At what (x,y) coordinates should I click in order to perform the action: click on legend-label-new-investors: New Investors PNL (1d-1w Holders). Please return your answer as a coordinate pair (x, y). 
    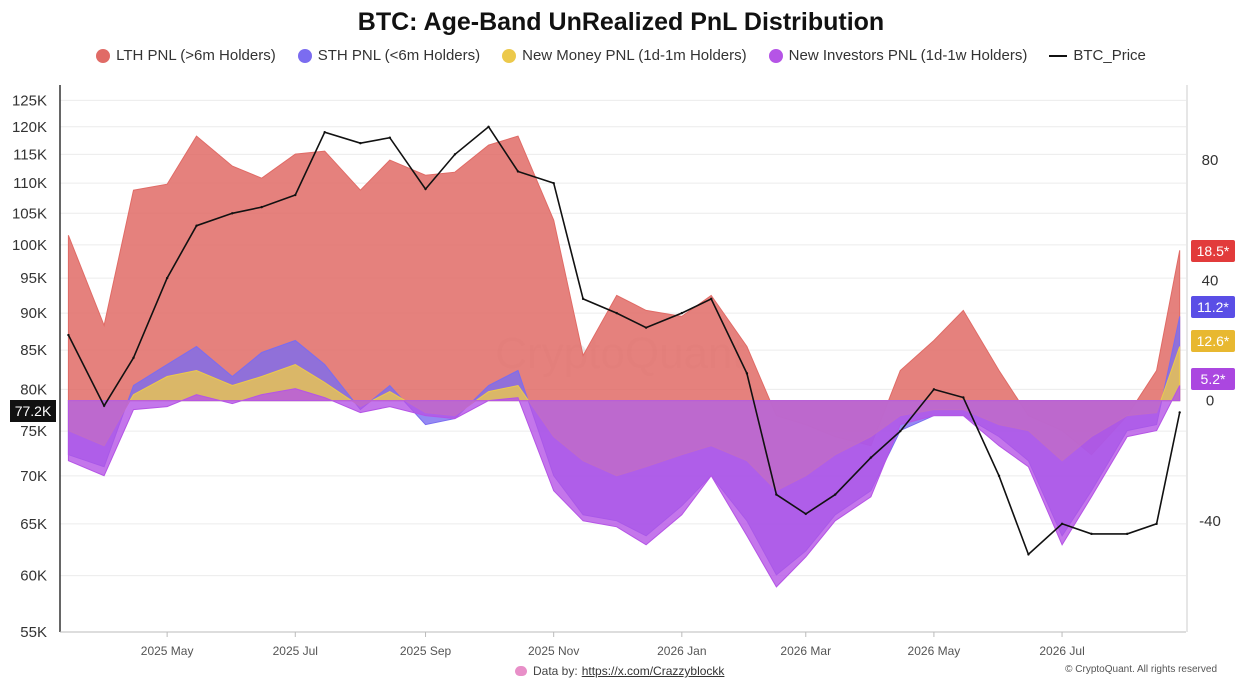
    Looking at the image, I should click on (908, 55).